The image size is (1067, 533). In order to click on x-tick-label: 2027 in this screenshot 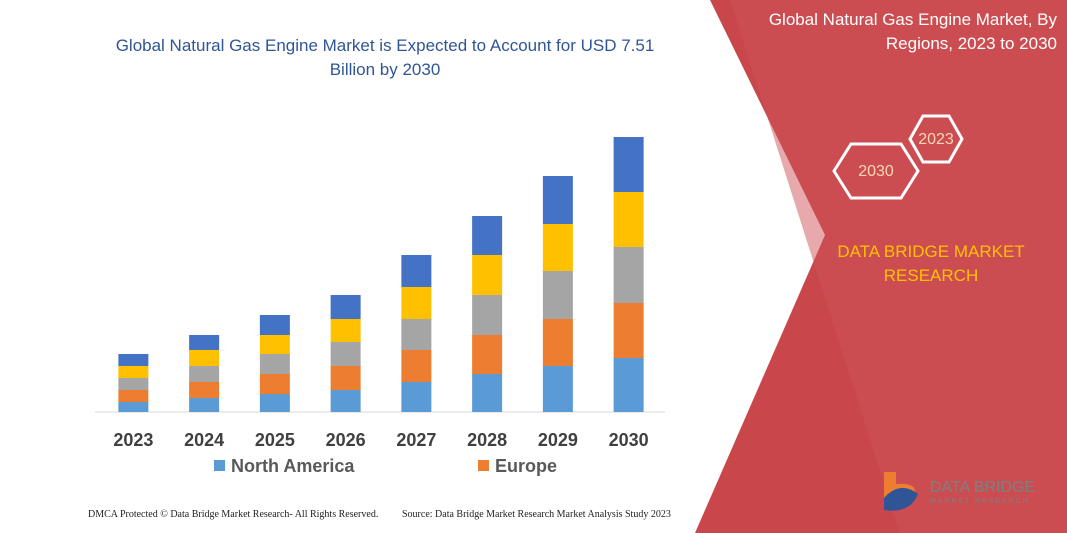, I will do `click(416, 440)`.